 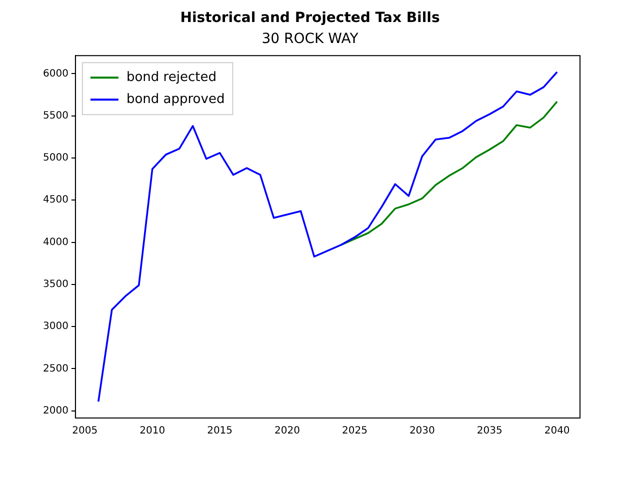 I want to click on x-tick-label: 2025, so click(x=355, y=431).